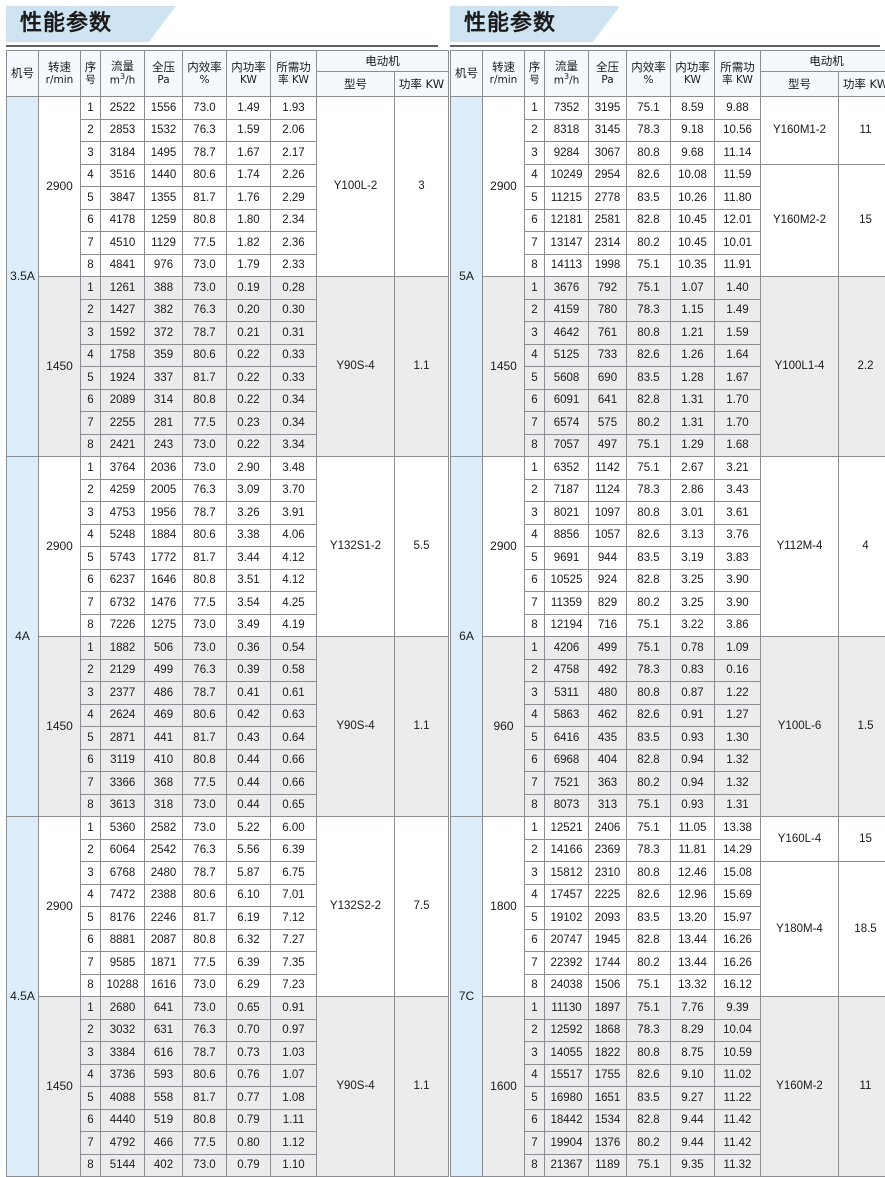  What do you see at coordinates (164, 355) in the screenshot?
I see `pressure-cell: 359` at bounding box center [164, 355].